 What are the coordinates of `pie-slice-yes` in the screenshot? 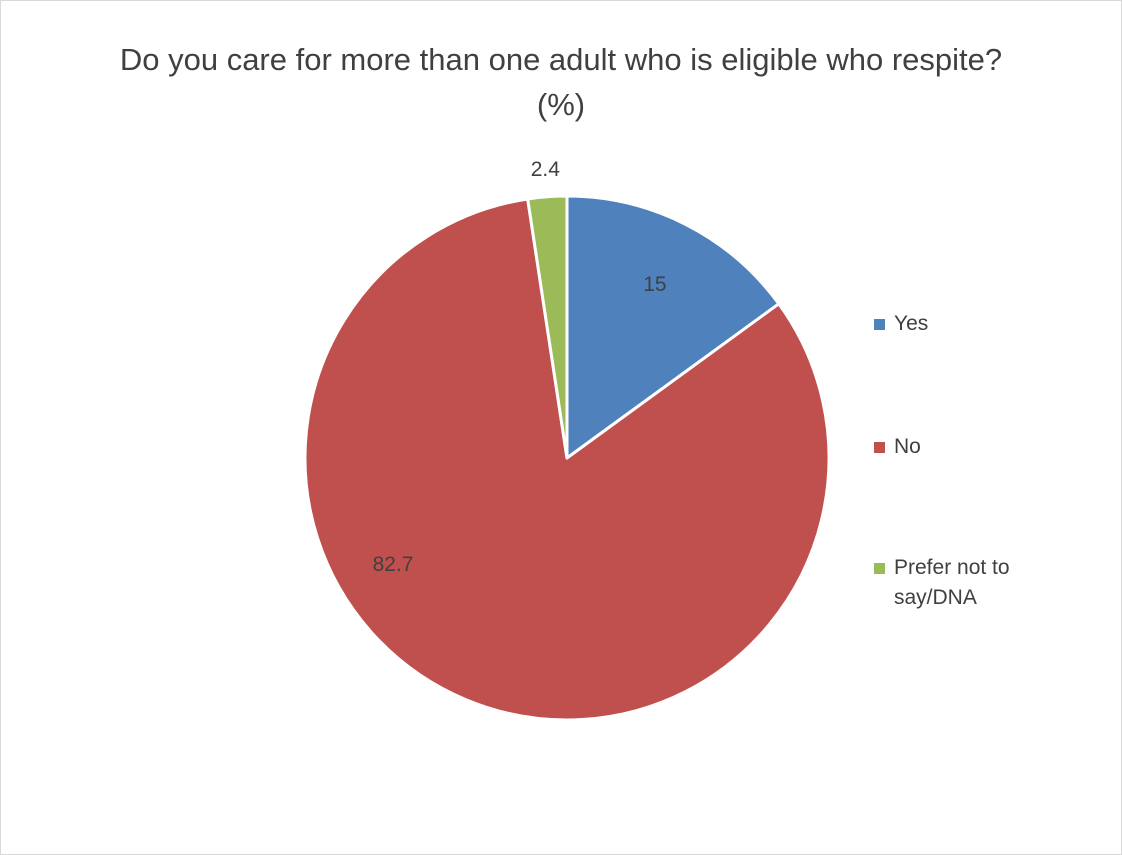 It's located at (673, 327).